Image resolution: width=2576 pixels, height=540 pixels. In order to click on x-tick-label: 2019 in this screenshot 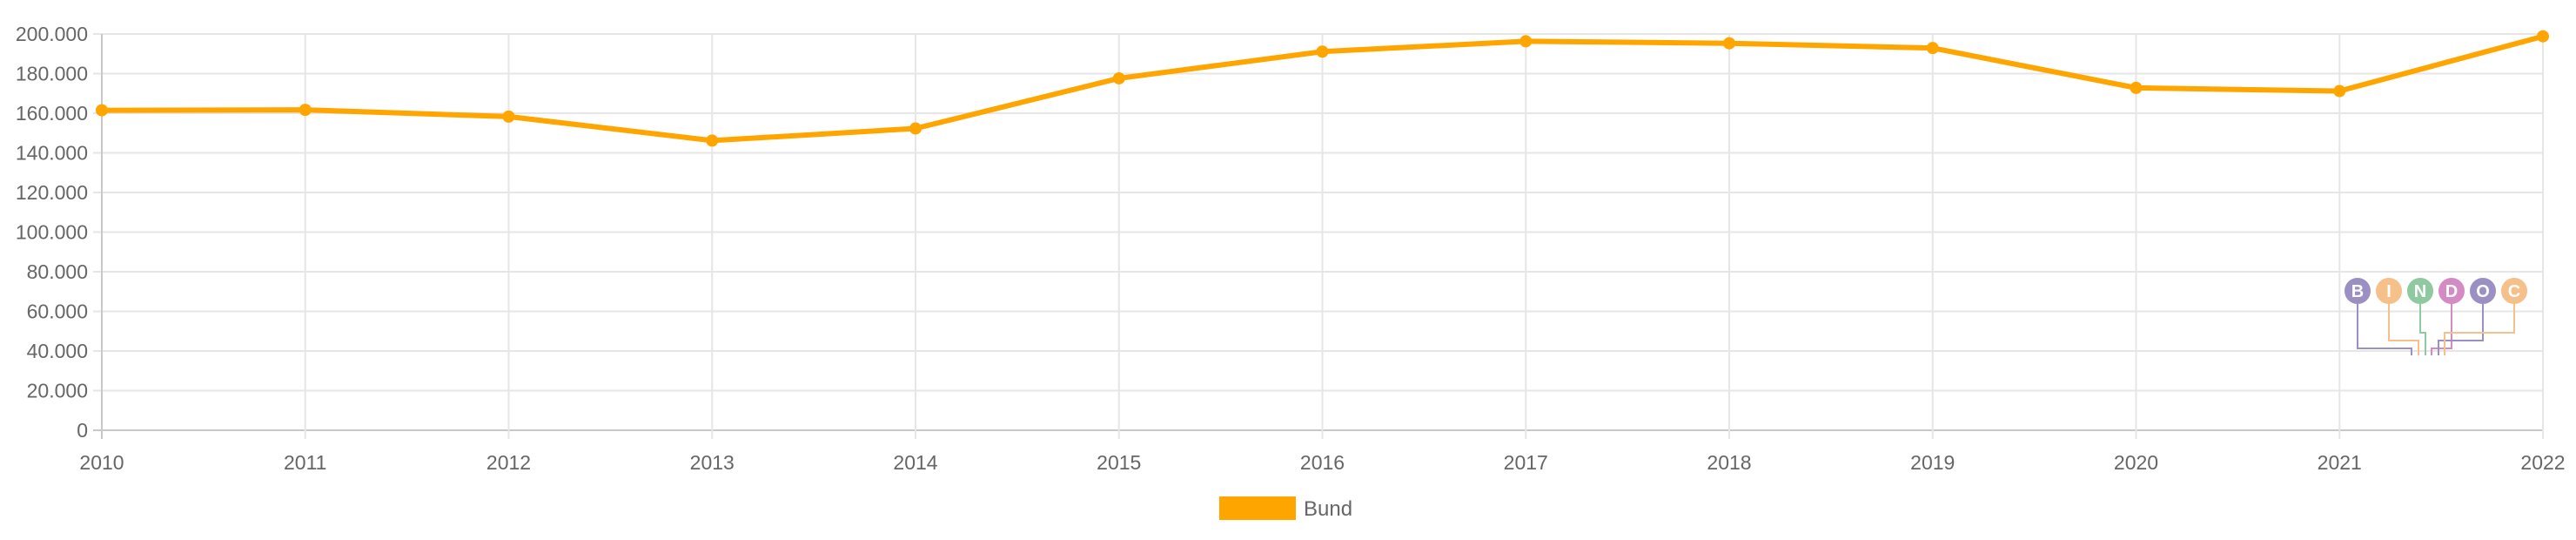, I will do `click(1932, 462)`.